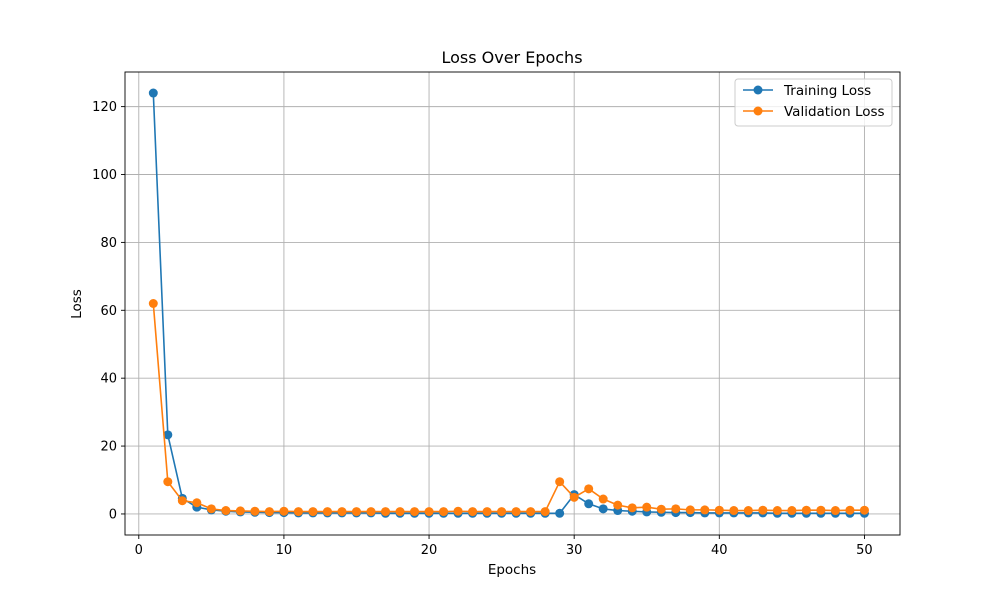 The width and height of the screenshot is (1000, 600). I want to click on x-tick-label: 50, so click(864, 550).